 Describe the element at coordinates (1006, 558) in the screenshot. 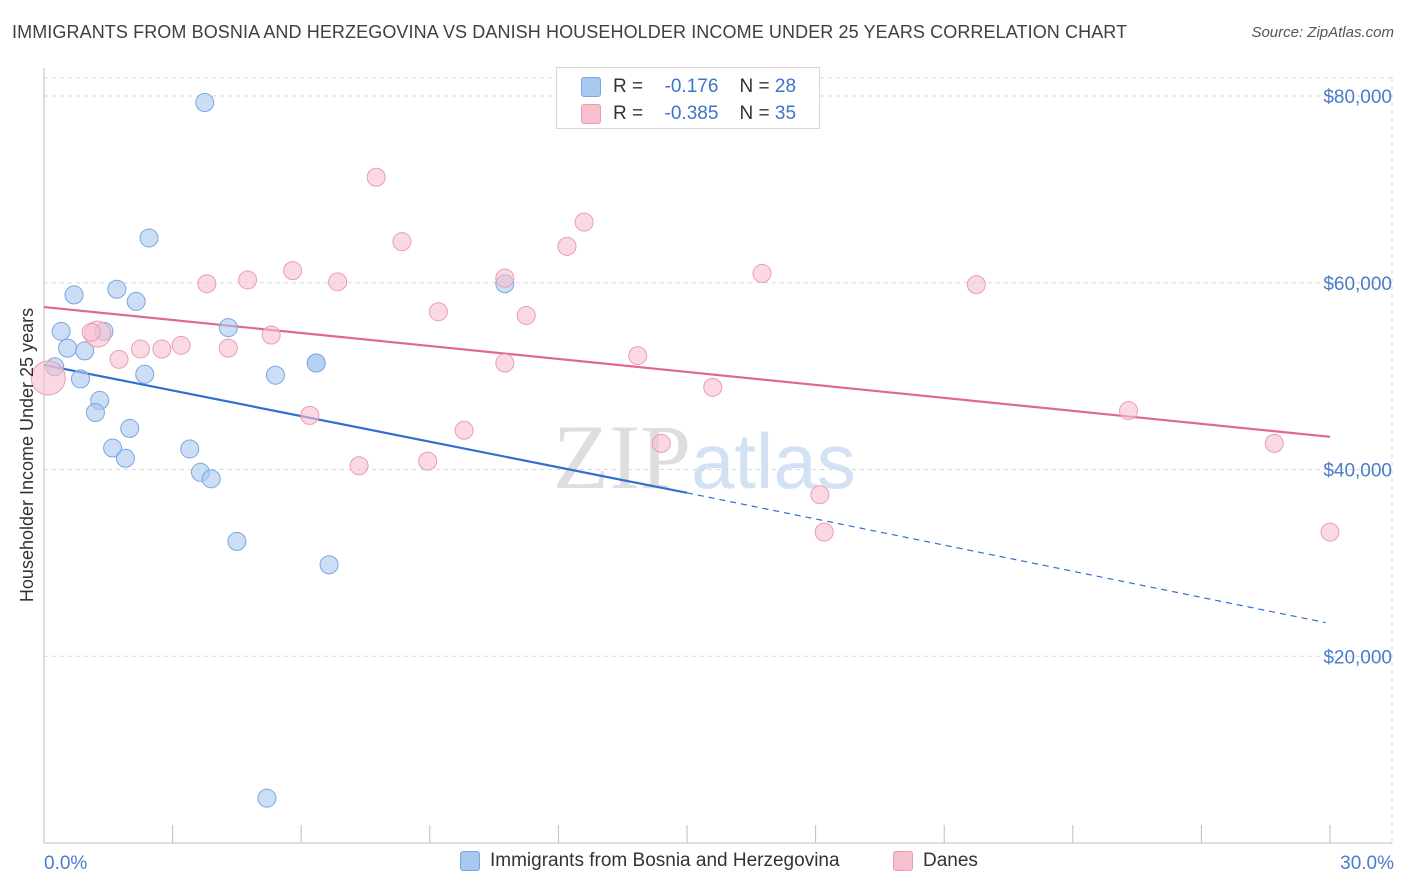

I see `trend-line-bosnia-projection` at that location.